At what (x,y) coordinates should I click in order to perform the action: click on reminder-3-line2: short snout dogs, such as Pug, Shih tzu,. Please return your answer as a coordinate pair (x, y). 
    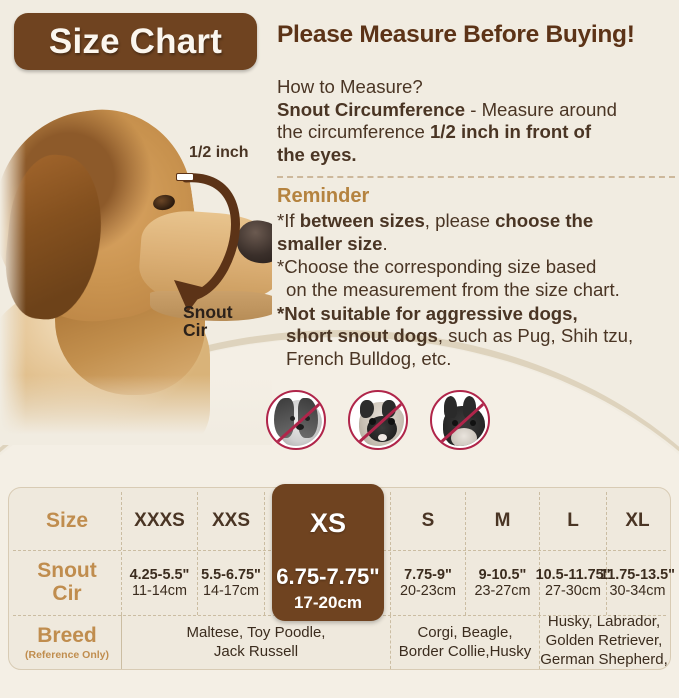
    Looking at the image, I should click on (476, 336).